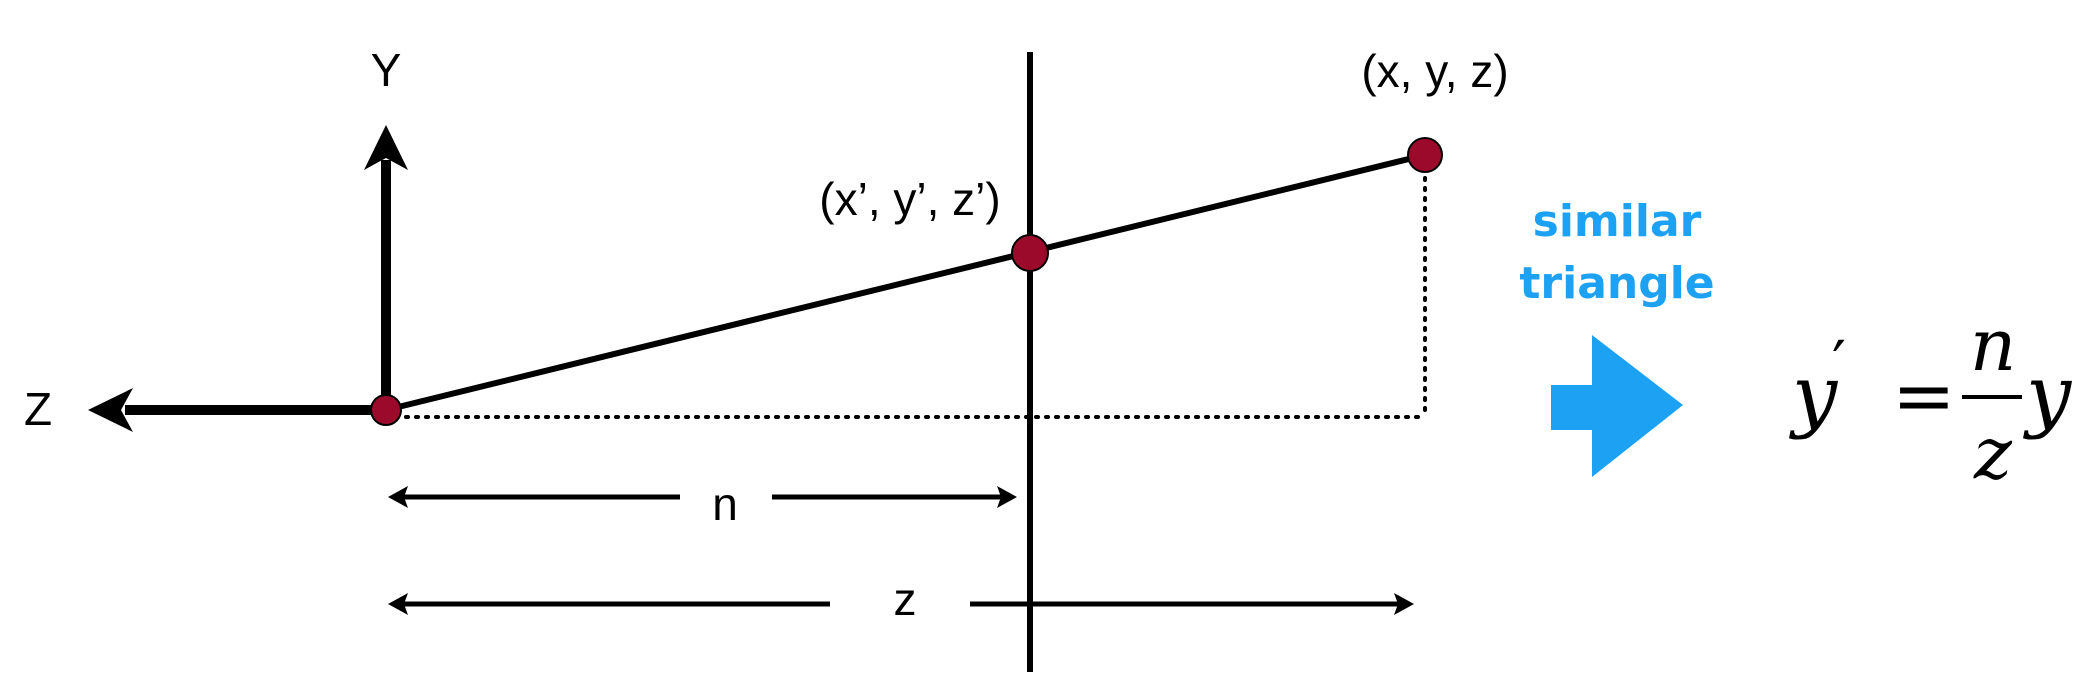 Image resolution: width=2096 pixels, height=688 pixels. I want to click on n-dimension-right-arrowhead, so click(1007, 497).